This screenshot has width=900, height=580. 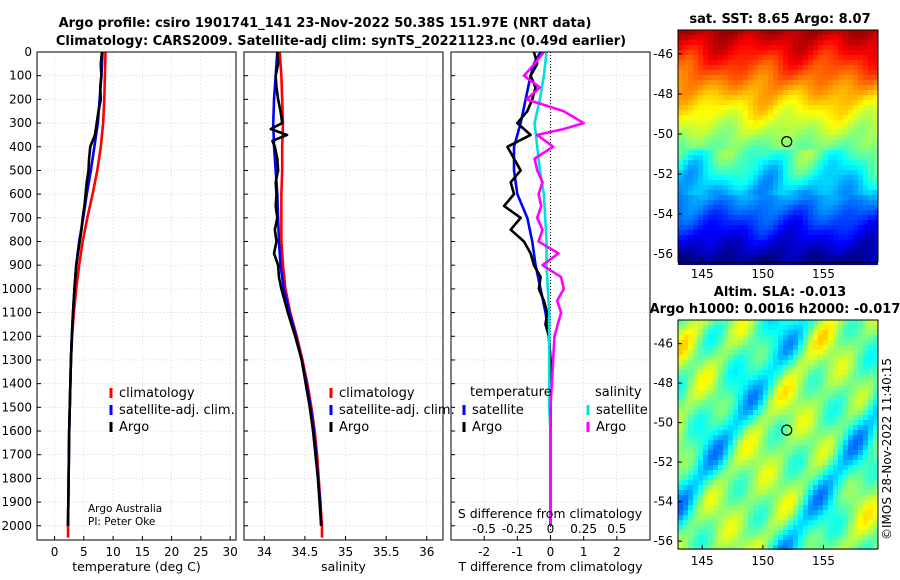 What do you see at coordinates (766, 155) in the screenshot?
I see `sst-map-panel: 145 150 155-46-48-50-52-54-56` at bounding box center [766, 155].